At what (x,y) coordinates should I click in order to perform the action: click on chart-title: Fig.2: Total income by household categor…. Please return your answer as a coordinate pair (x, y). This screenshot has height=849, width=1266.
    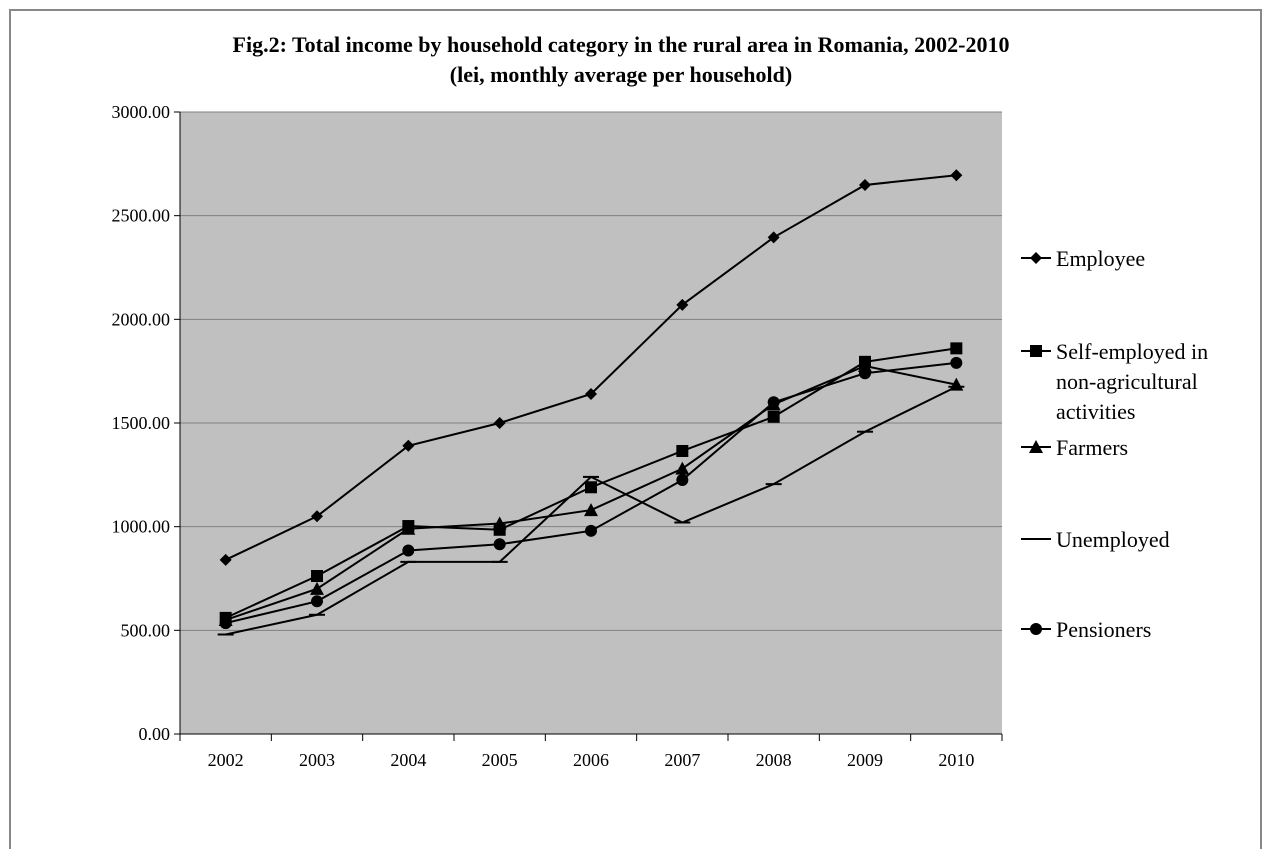
    Looking at the image, I should click on (621, 44).